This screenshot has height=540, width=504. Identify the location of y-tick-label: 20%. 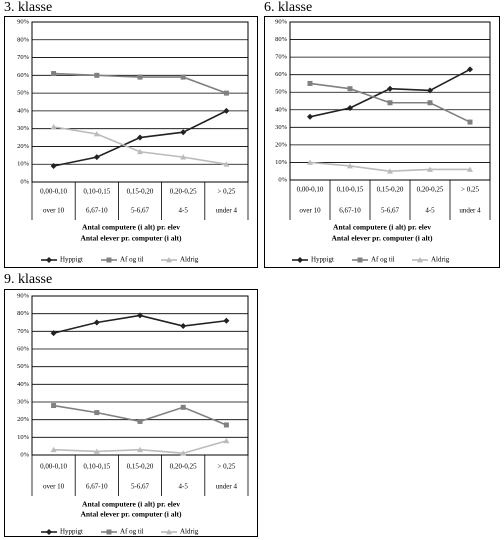
(23, 419).